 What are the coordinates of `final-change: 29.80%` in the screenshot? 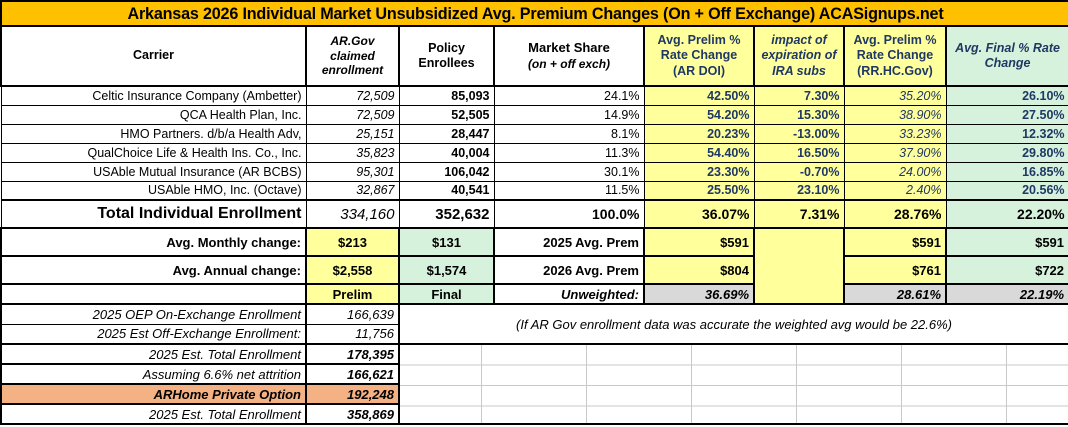 It's located at (1006, 152).